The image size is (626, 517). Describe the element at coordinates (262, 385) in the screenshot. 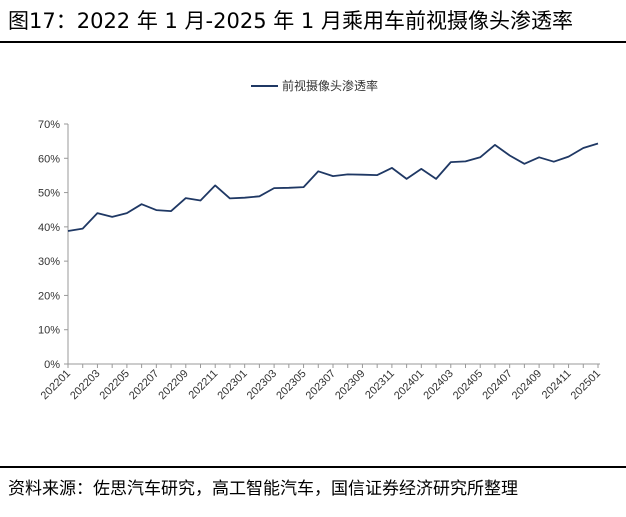

I see `x-tick-label: 202303` at that location.